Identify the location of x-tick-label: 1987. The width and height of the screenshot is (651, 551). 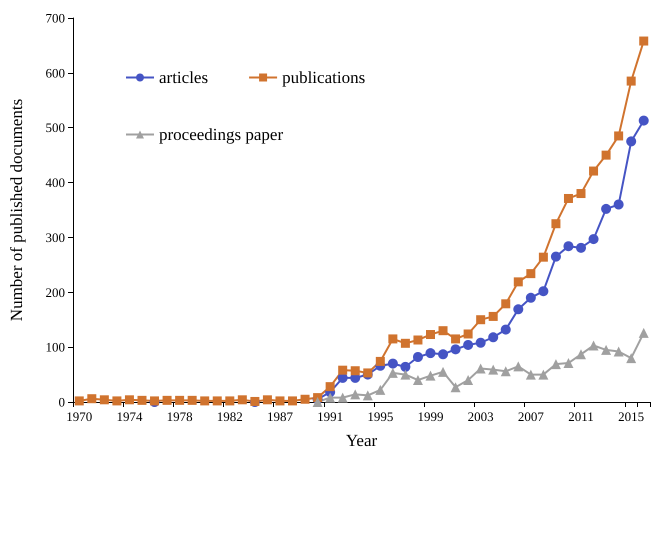
(280, 416).